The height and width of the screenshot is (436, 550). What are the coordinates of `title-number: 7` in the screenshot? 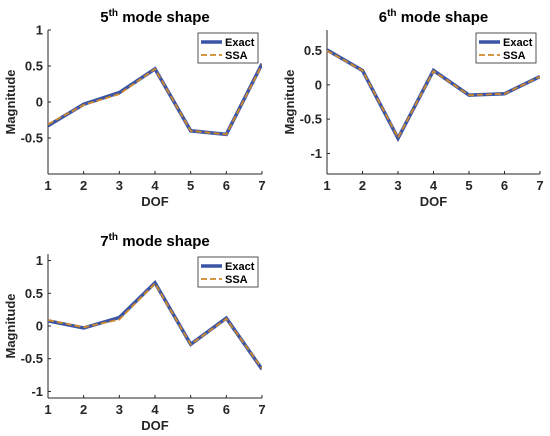 It's located at (104, 241).